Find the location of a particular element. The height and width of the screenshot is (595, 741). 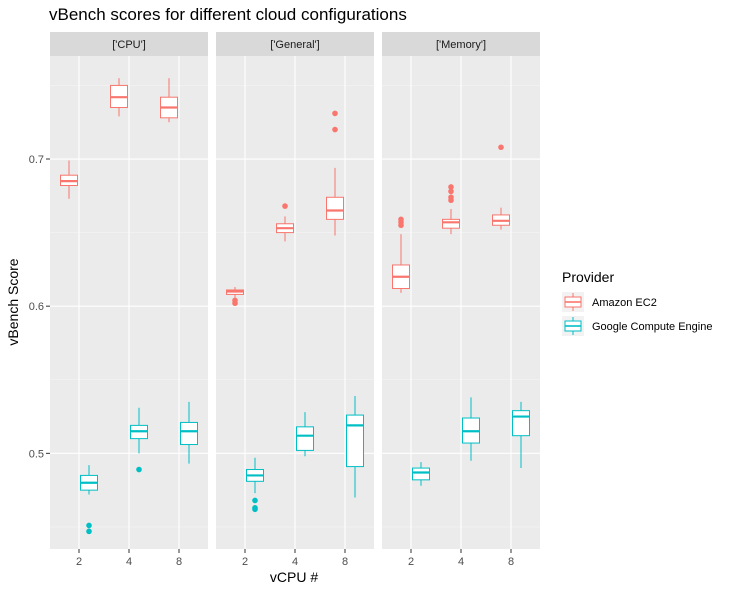

y-tick-label: 0.5 is located at coordinates (36, 454).